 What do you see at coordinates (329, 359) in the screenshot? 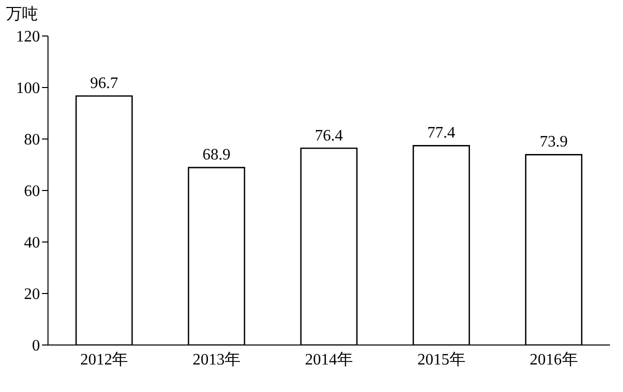
I see `x-tick-label: 2014年` at bounding box center [329, 359].